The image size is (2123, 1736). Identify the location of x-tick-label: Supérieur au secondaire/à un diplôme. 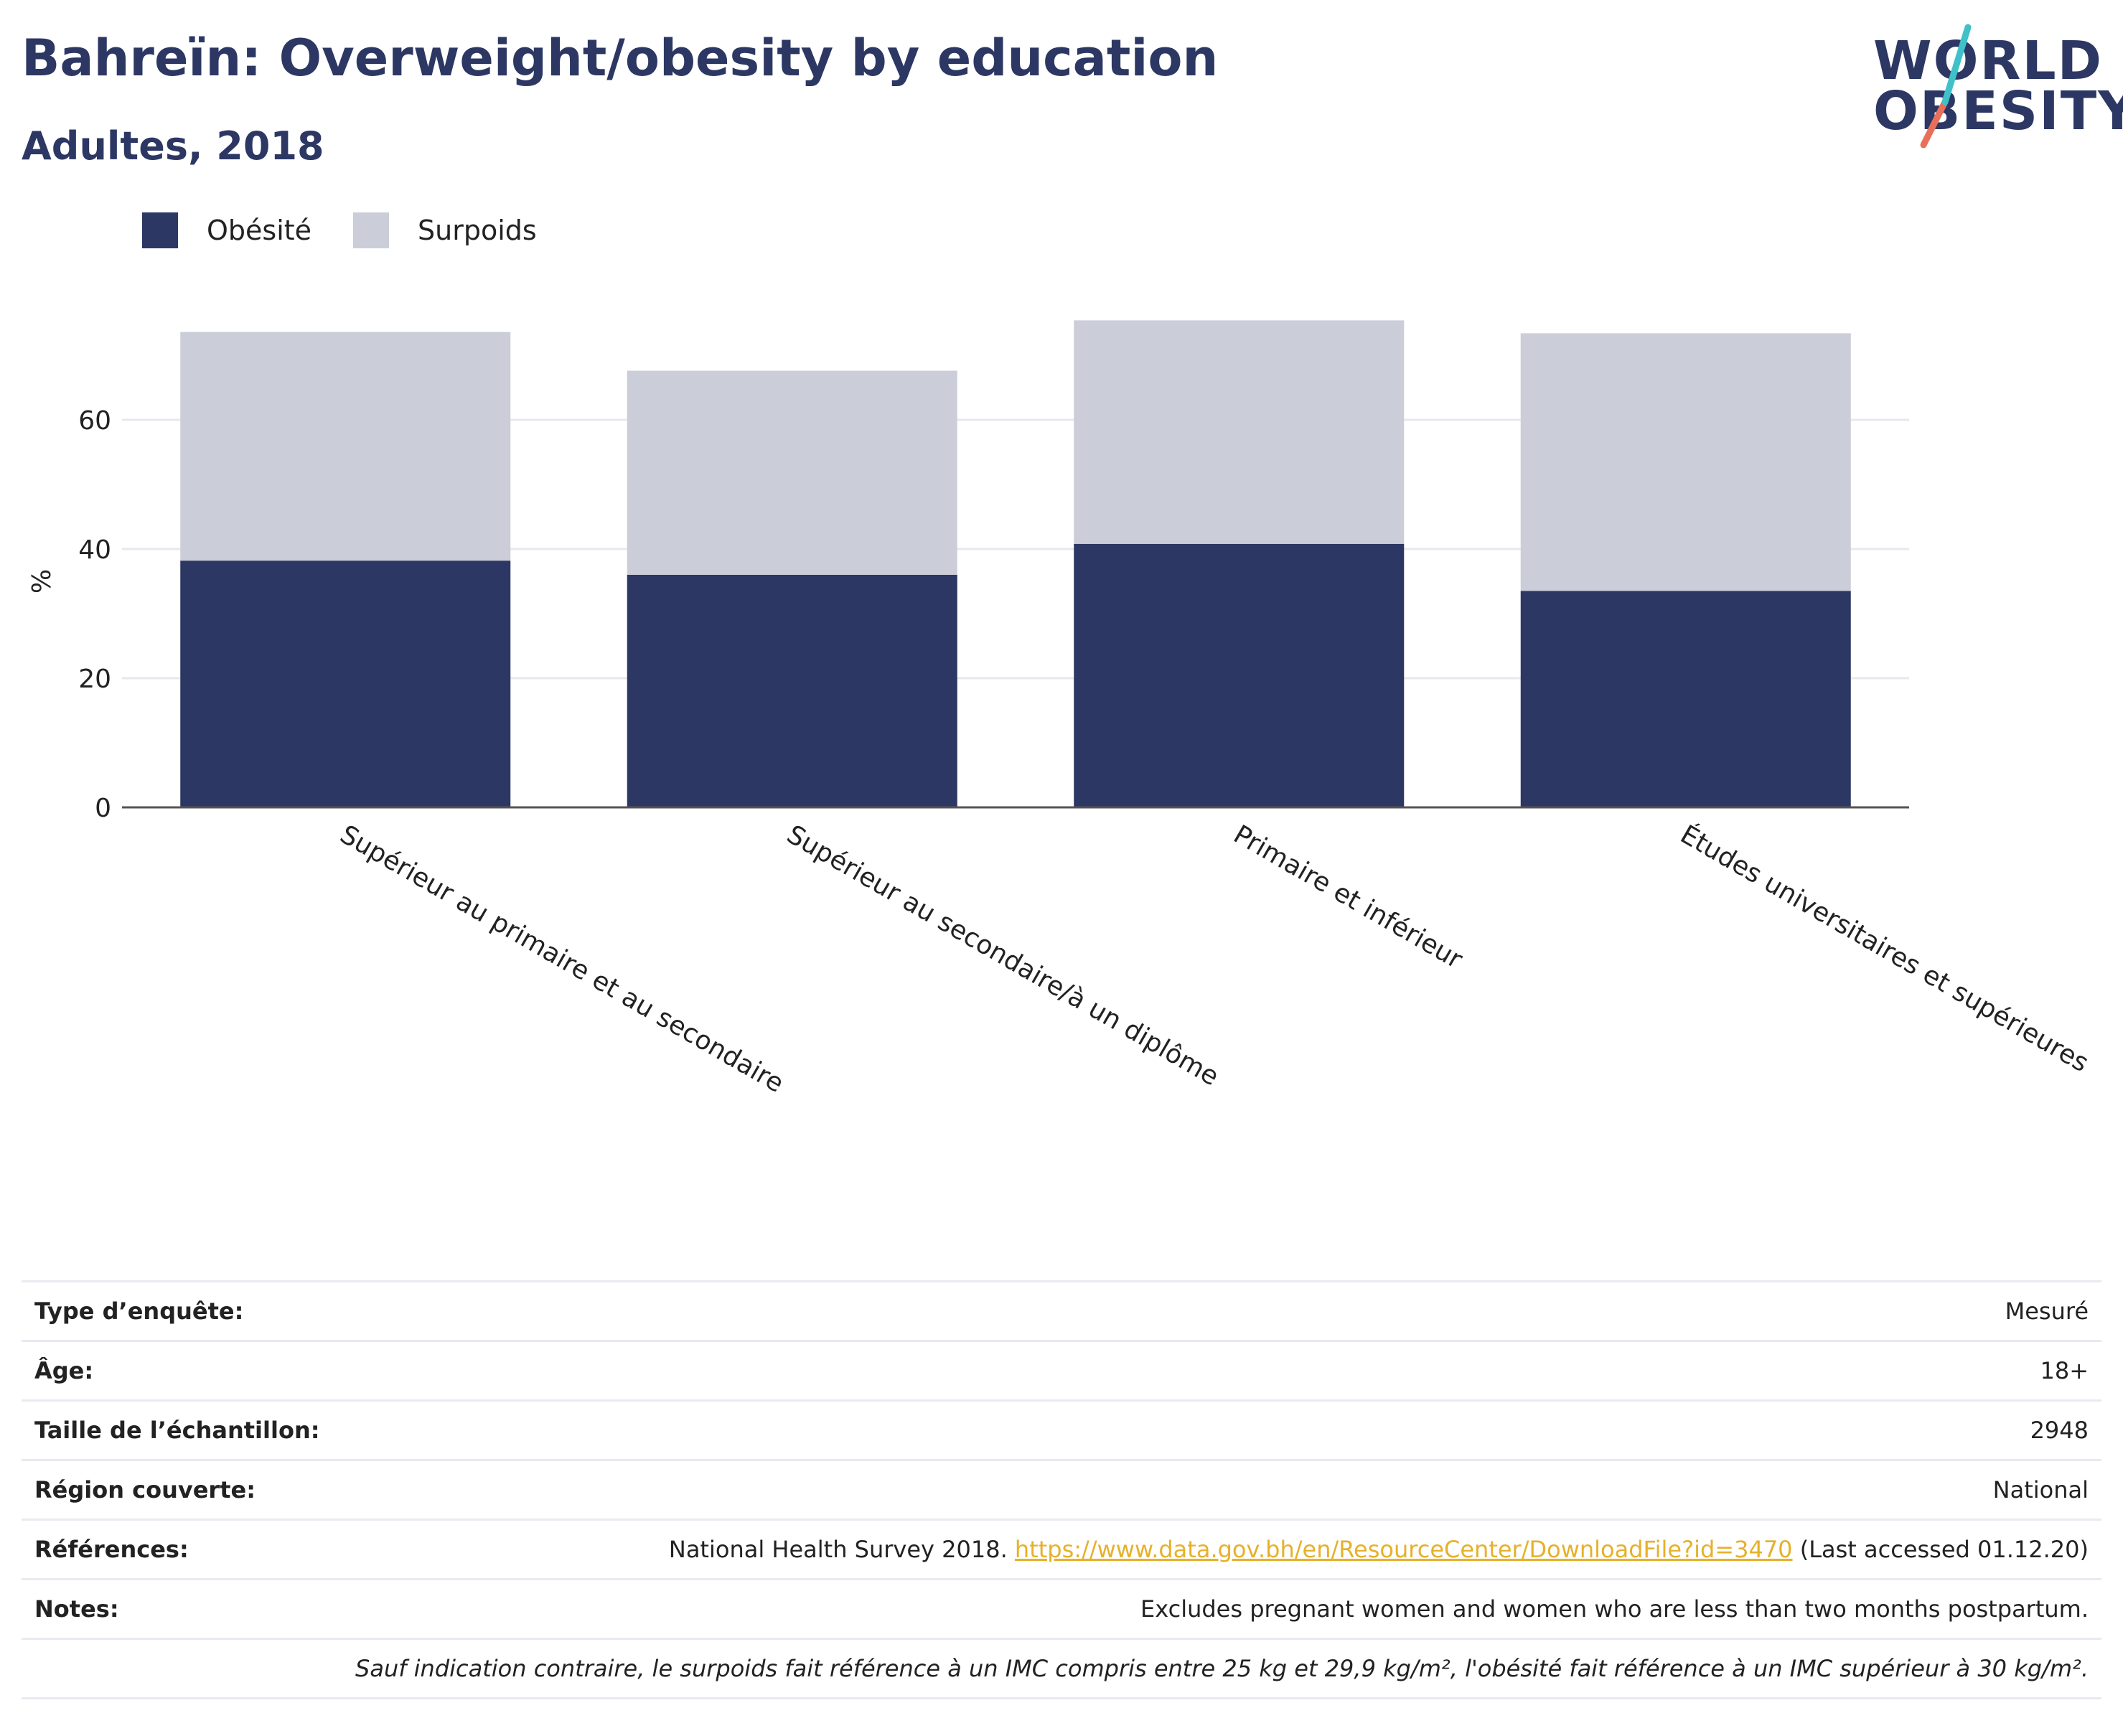
(1003, 956).